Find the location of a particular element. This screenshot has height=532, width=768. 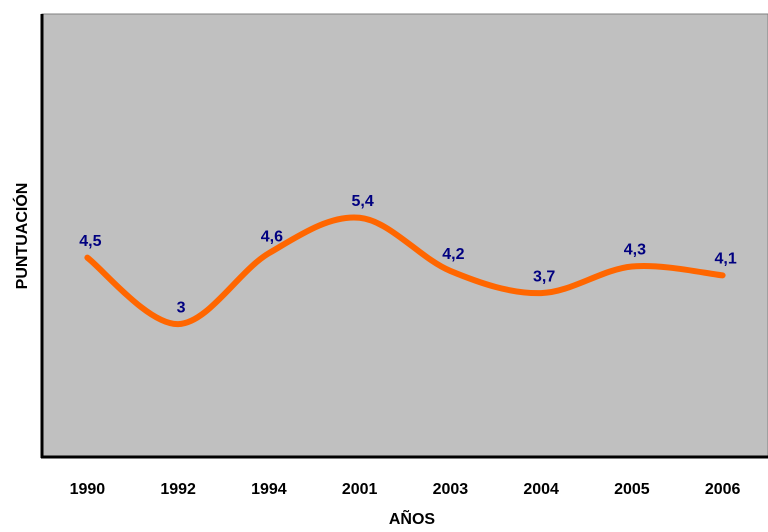

x-tick-label: 1992 is located at coordinates (178, 489).